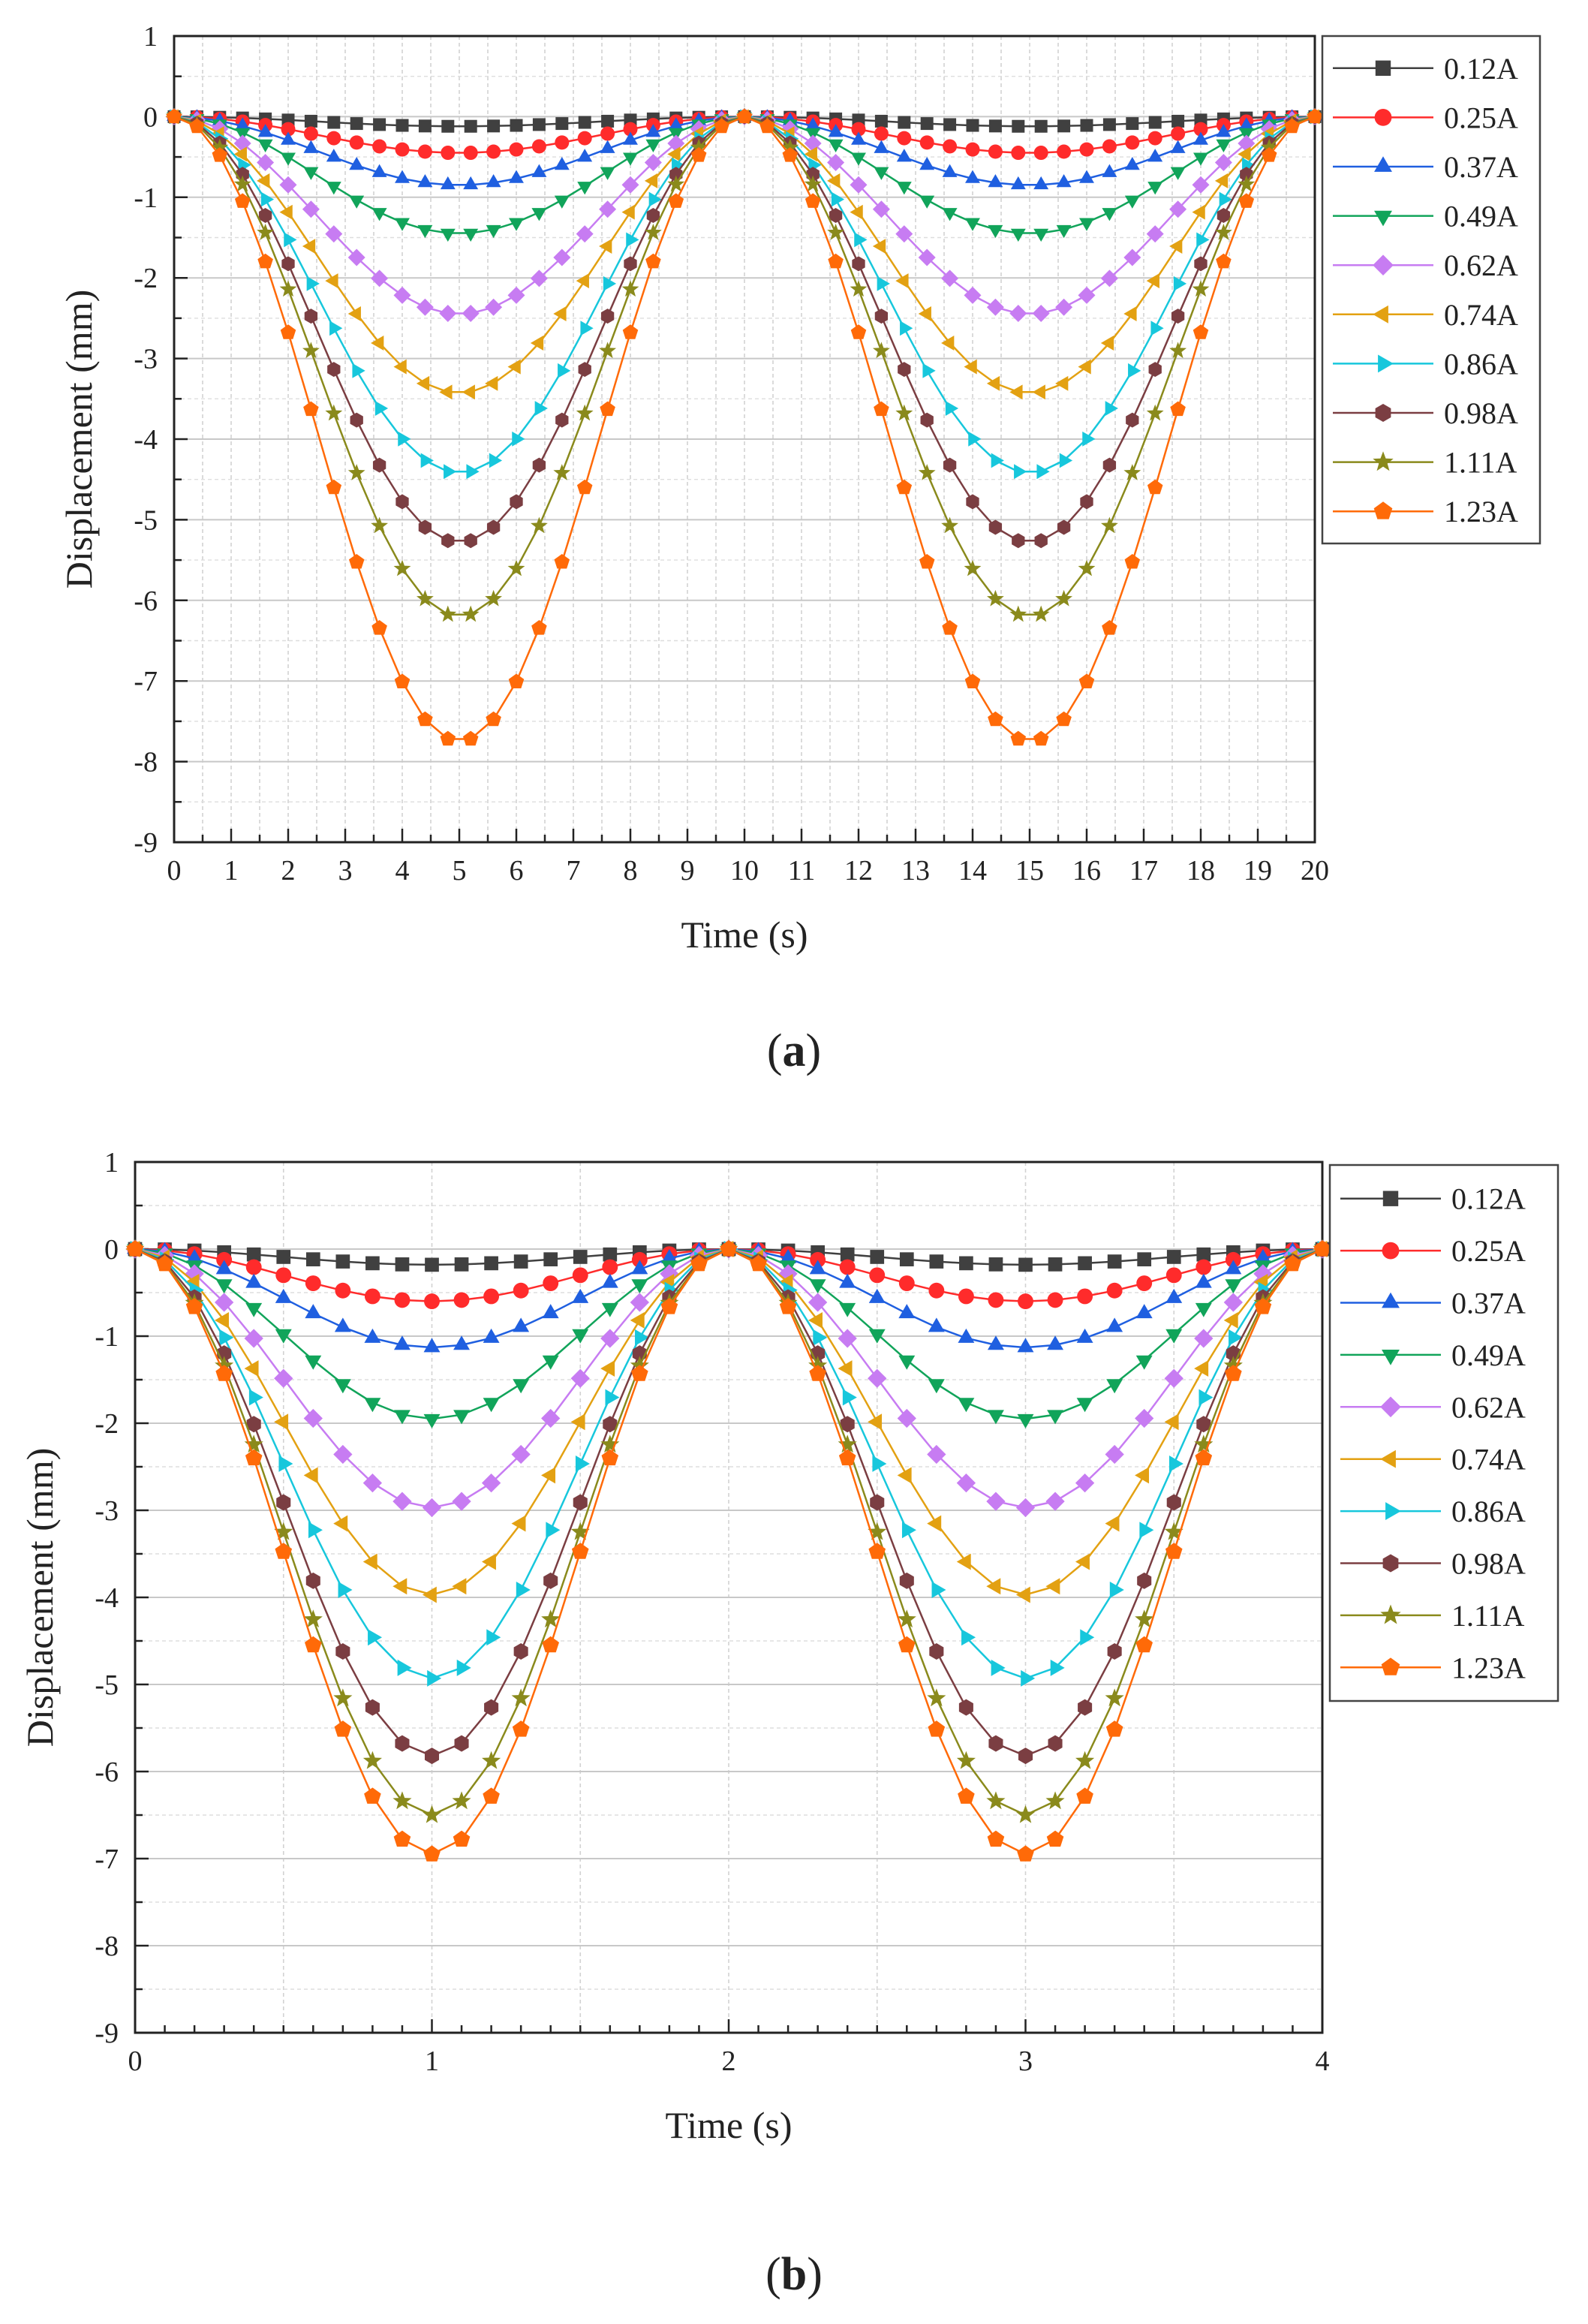 Image resolution: width=1588 pixels, height=2324 pixels. What do you see at coordinates (1481, 69) in the screenshot?
I see `legend-label: 0.12A` at bounding box center [1481, 69].